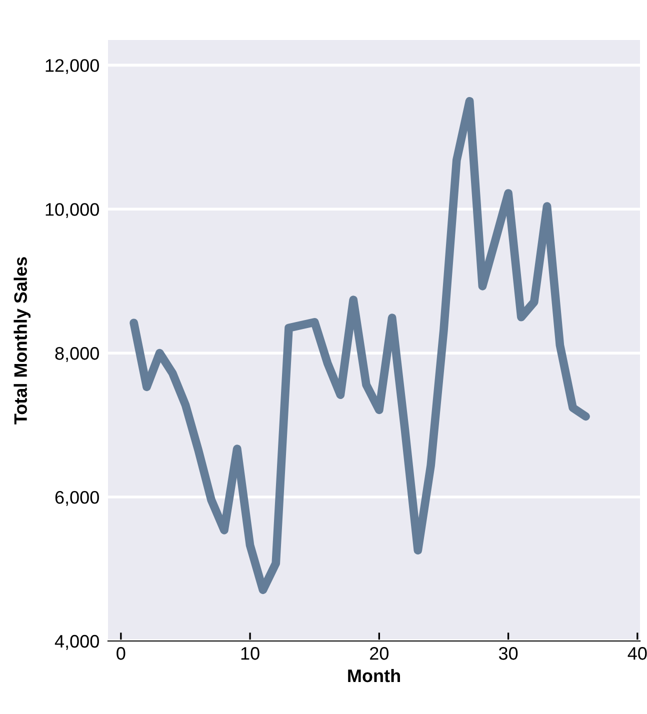 Image resolution: width=647 pixels, height=714 pixels. Describe the element at coordinates (508, 653) in the screenshot. I see `x-tick-label: 30` at that location.